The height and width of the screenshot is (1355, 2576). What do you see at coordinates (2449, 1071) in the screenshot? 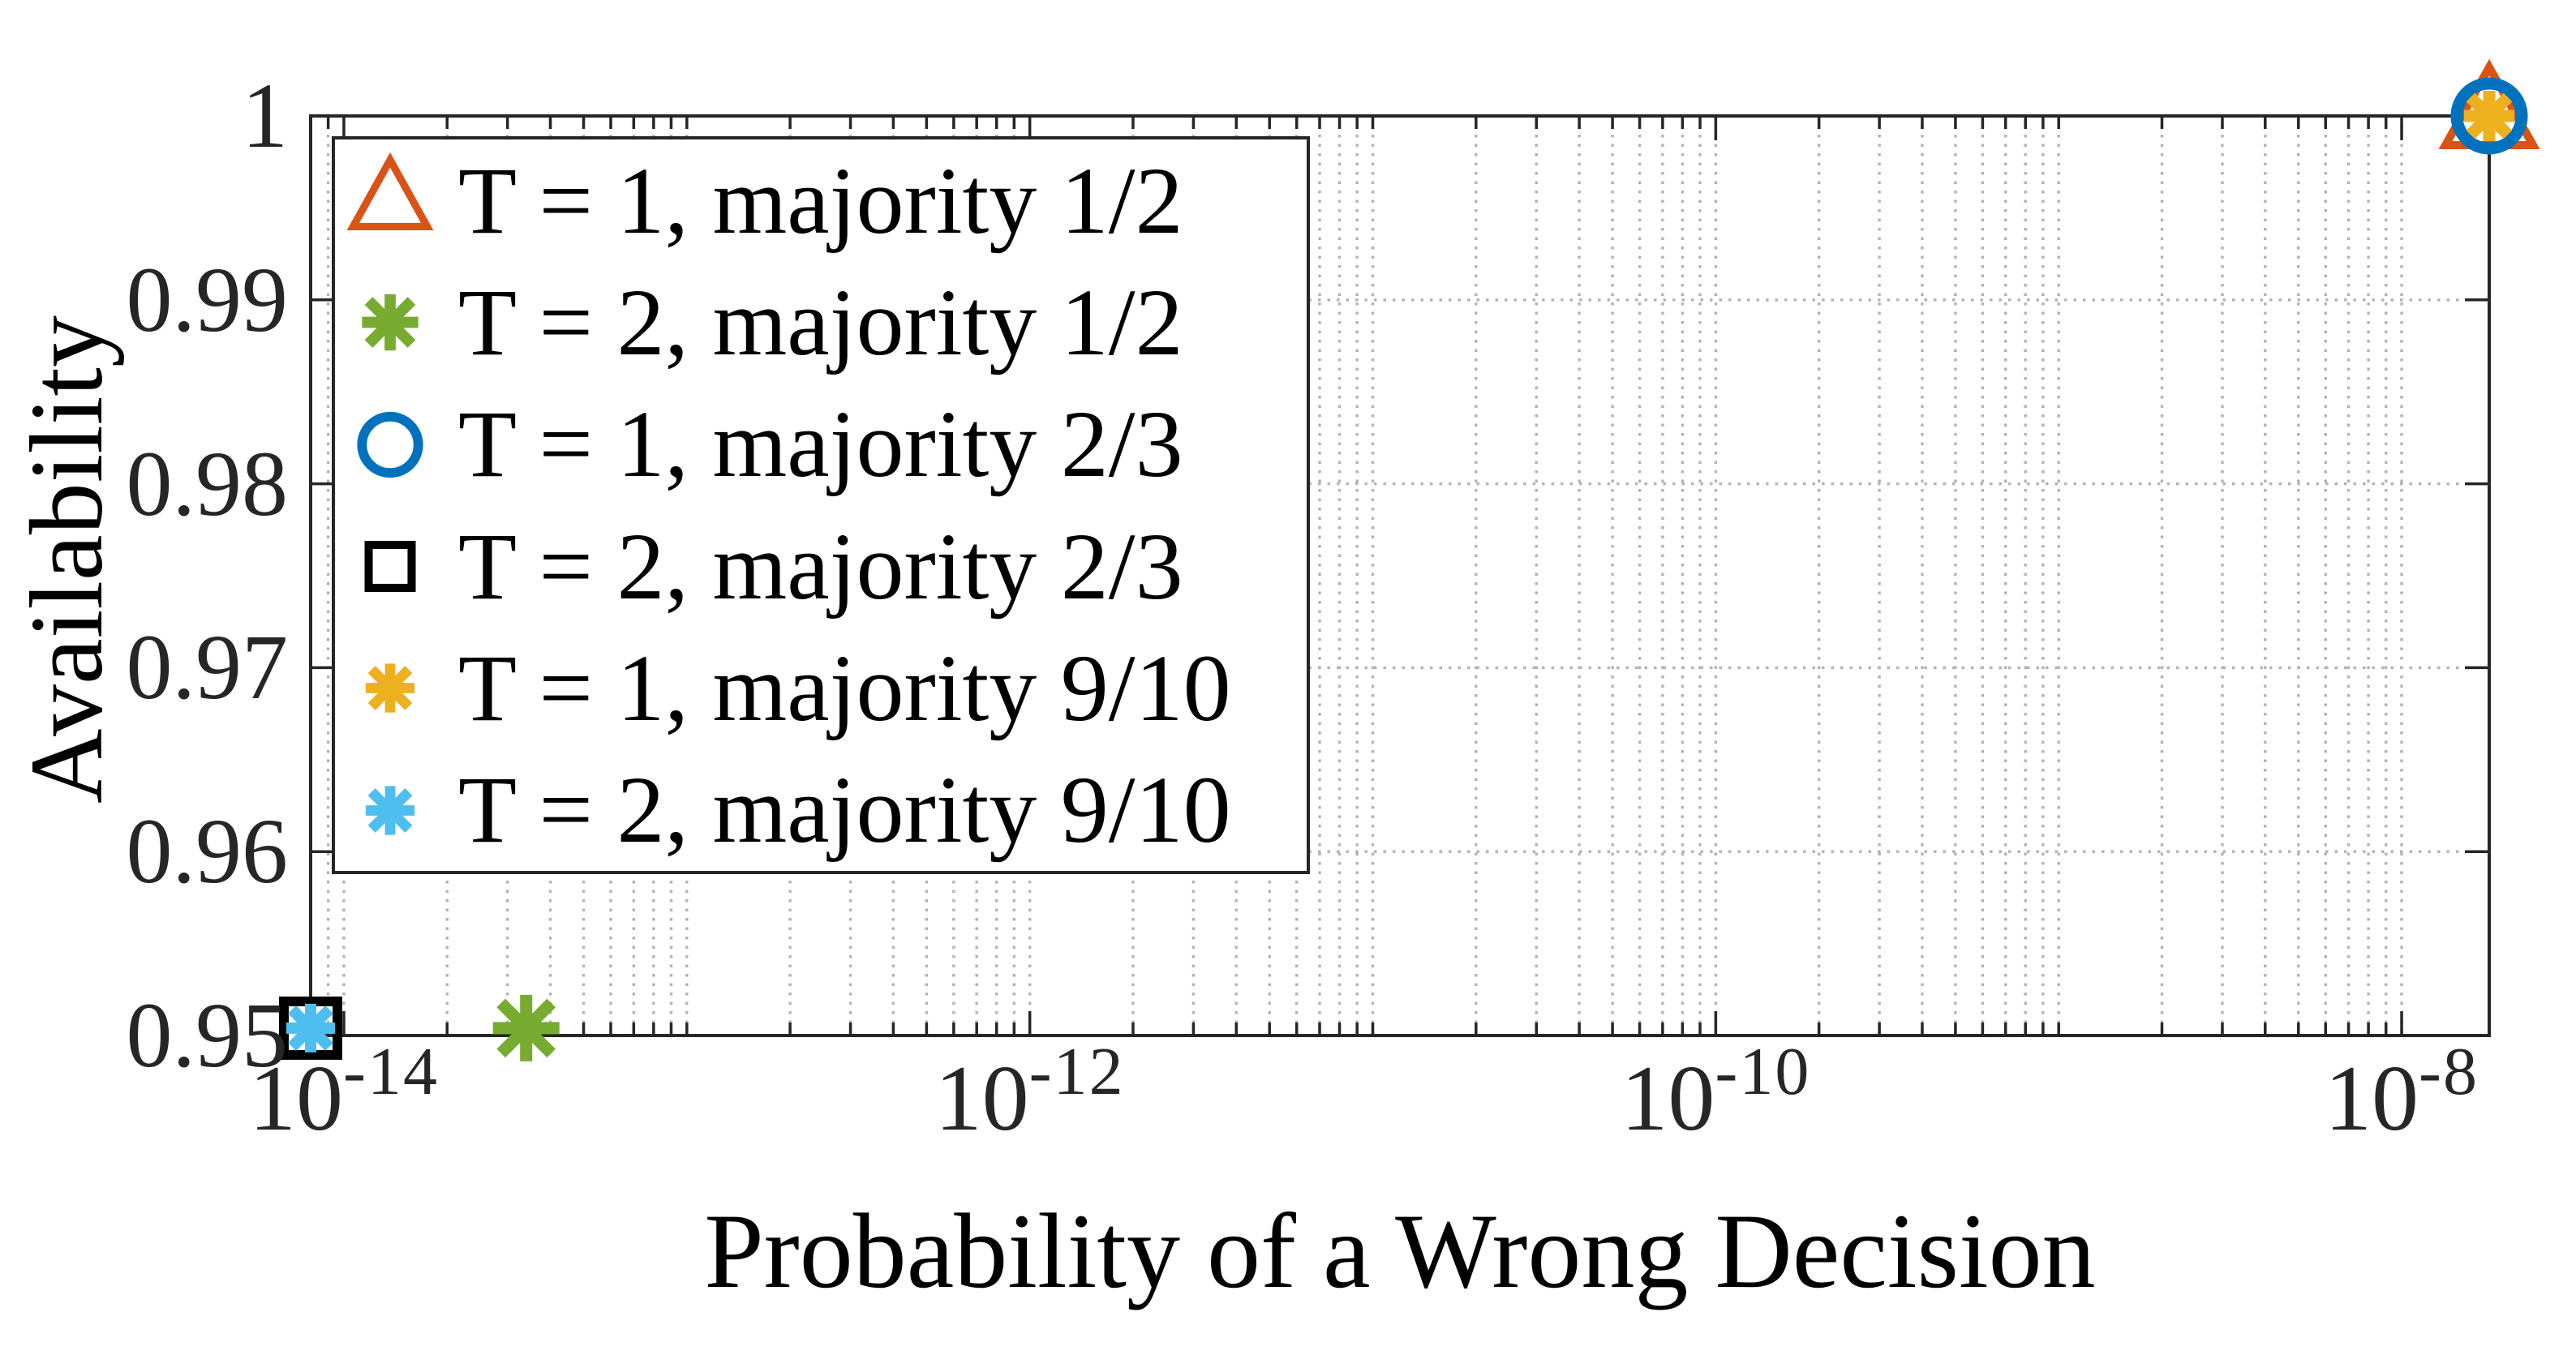
I see `x-tick-exponent: -8` at bounding box center [2449, 1071].